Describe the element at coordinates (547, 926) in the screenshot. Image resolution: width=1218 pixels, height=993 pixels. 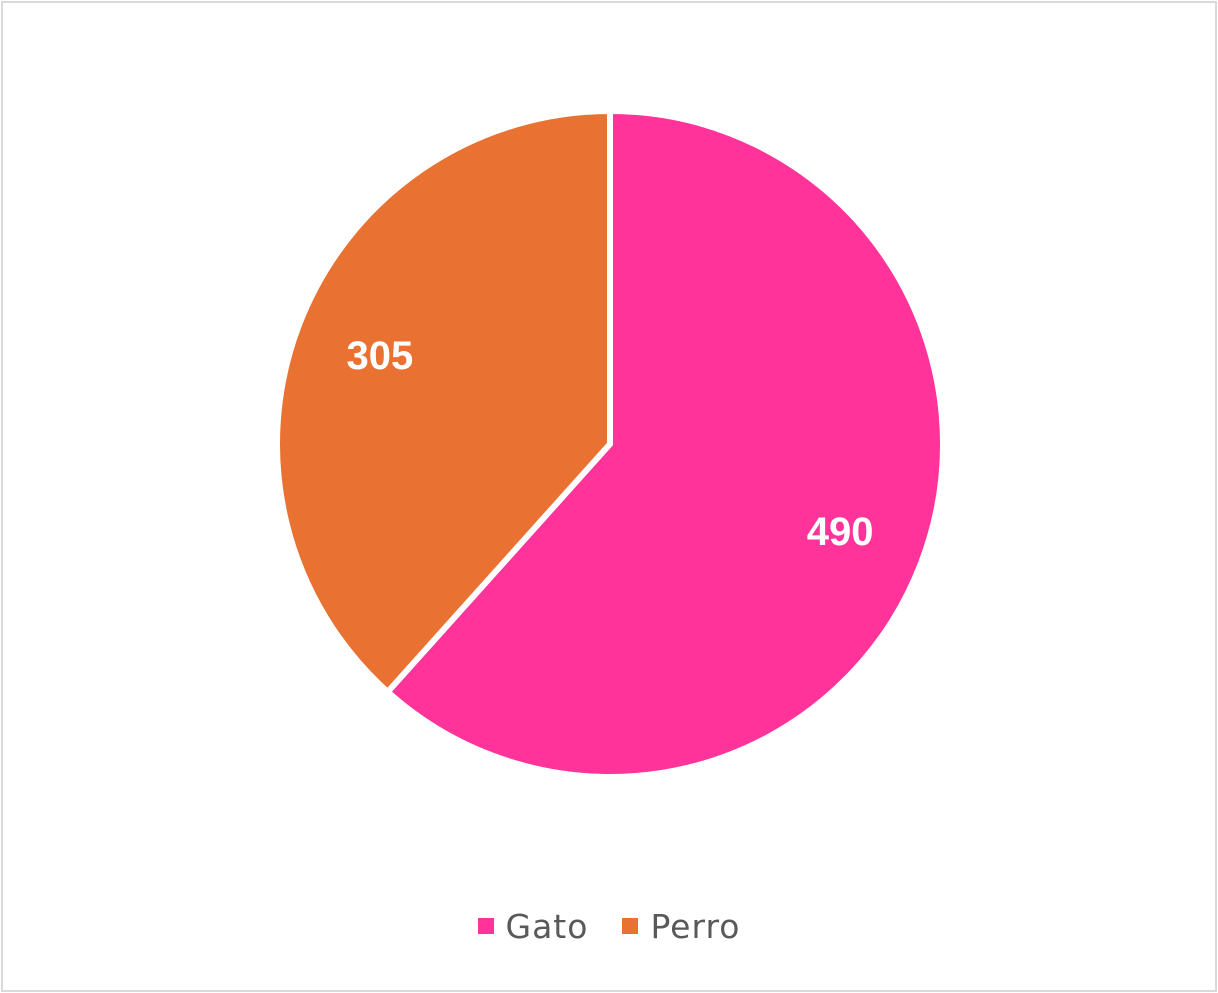
I see `legend-label-gato: Gato` at that location.